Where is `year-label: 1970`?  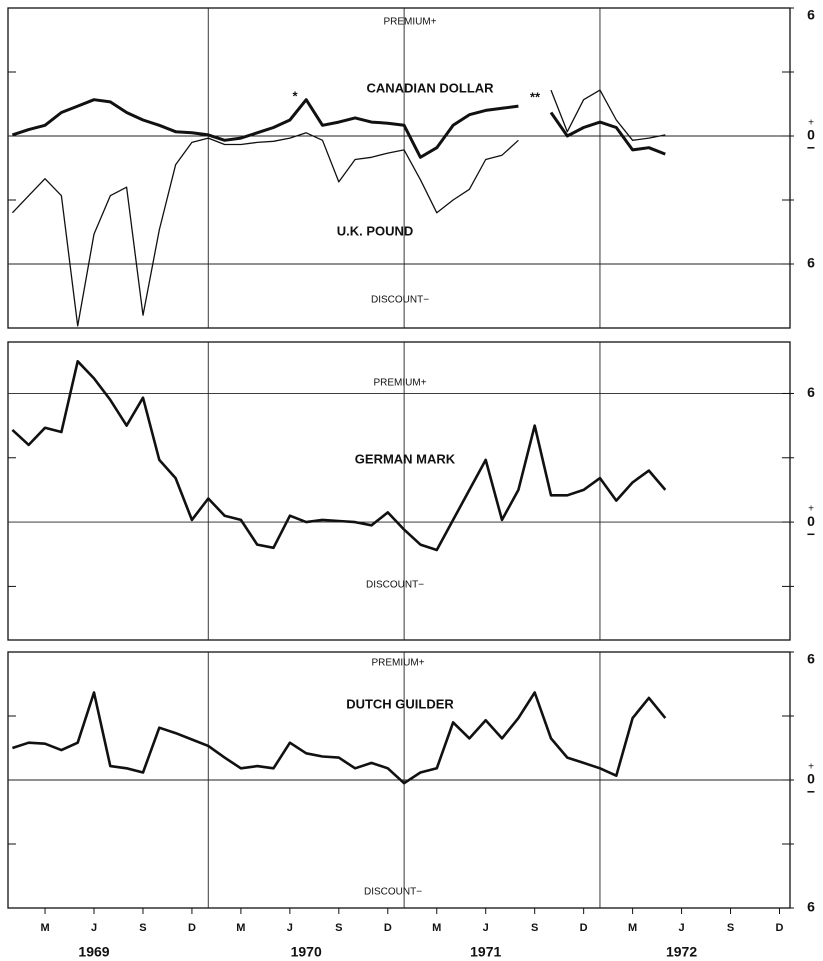 year-label: 1970 is located at coordinates (306, 952).